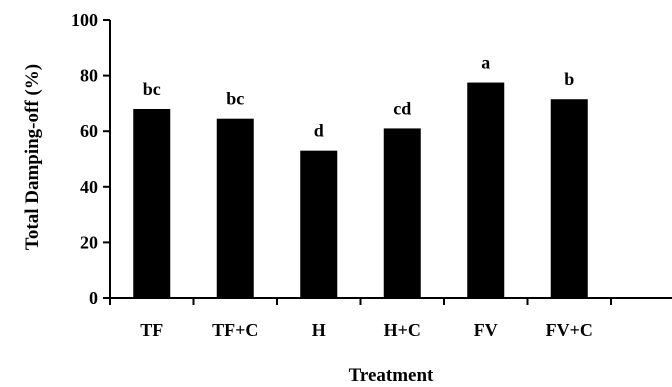 The width and height of the screenshot is (672, 387). What do you see at coordinates (319, 131) in the screenshot?
I see `significance-letter: d` at bounding box center [319, 131].